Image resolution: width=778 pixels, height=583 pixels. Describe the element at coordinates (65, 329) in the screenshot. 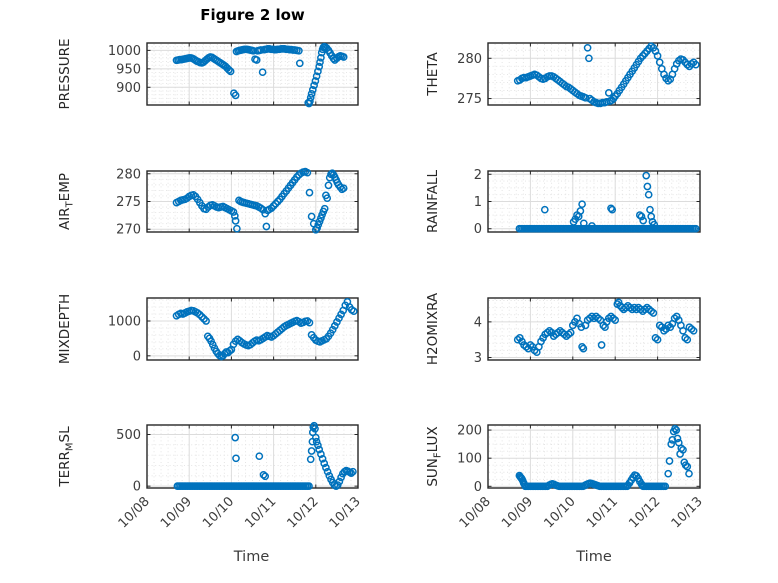

I see `y-axis-label: MIXDEPTH` at that location.